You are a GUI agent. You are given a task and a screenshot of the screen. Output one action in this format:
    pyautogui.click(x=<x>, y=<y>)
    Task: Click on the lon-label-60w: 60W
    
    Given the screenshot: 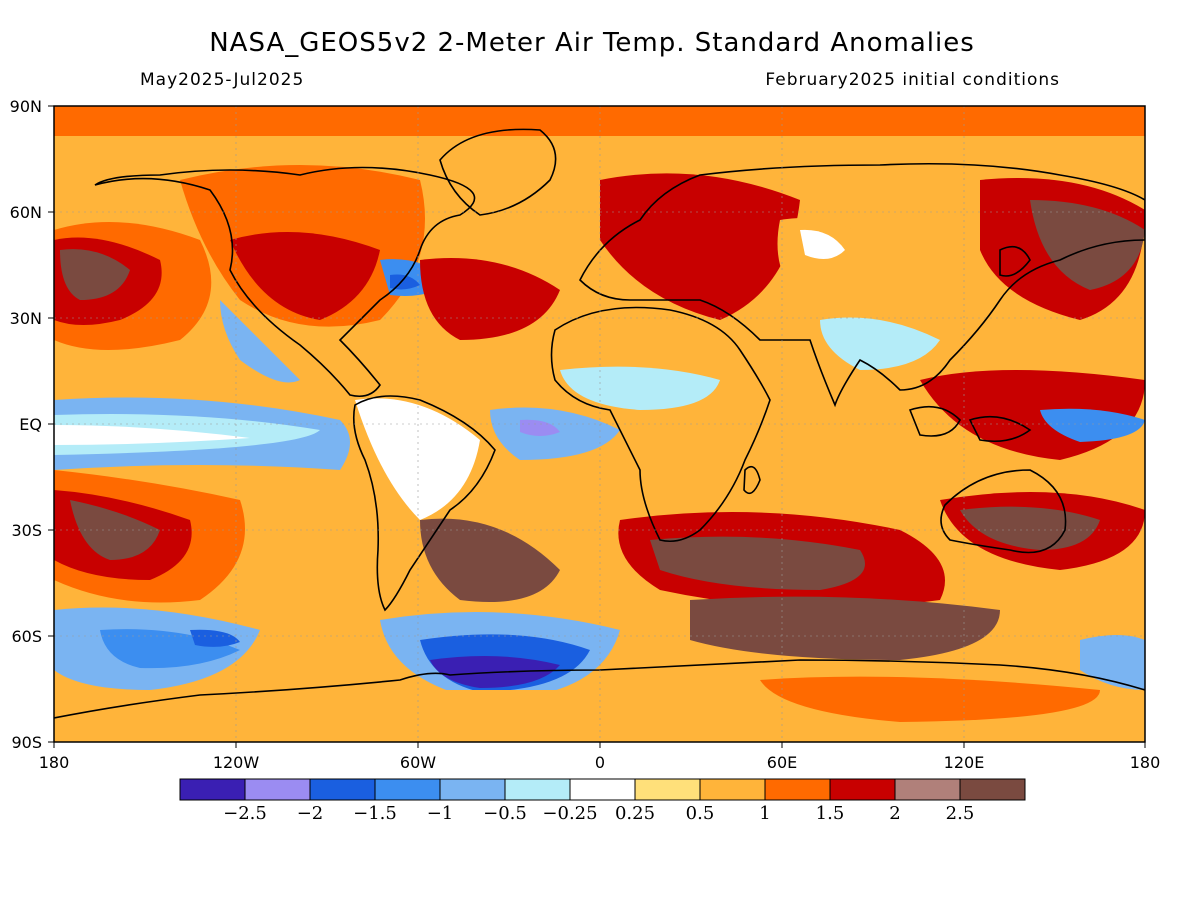 What is the action you would take?
    pyautogui.click(x=418, y=762)
    